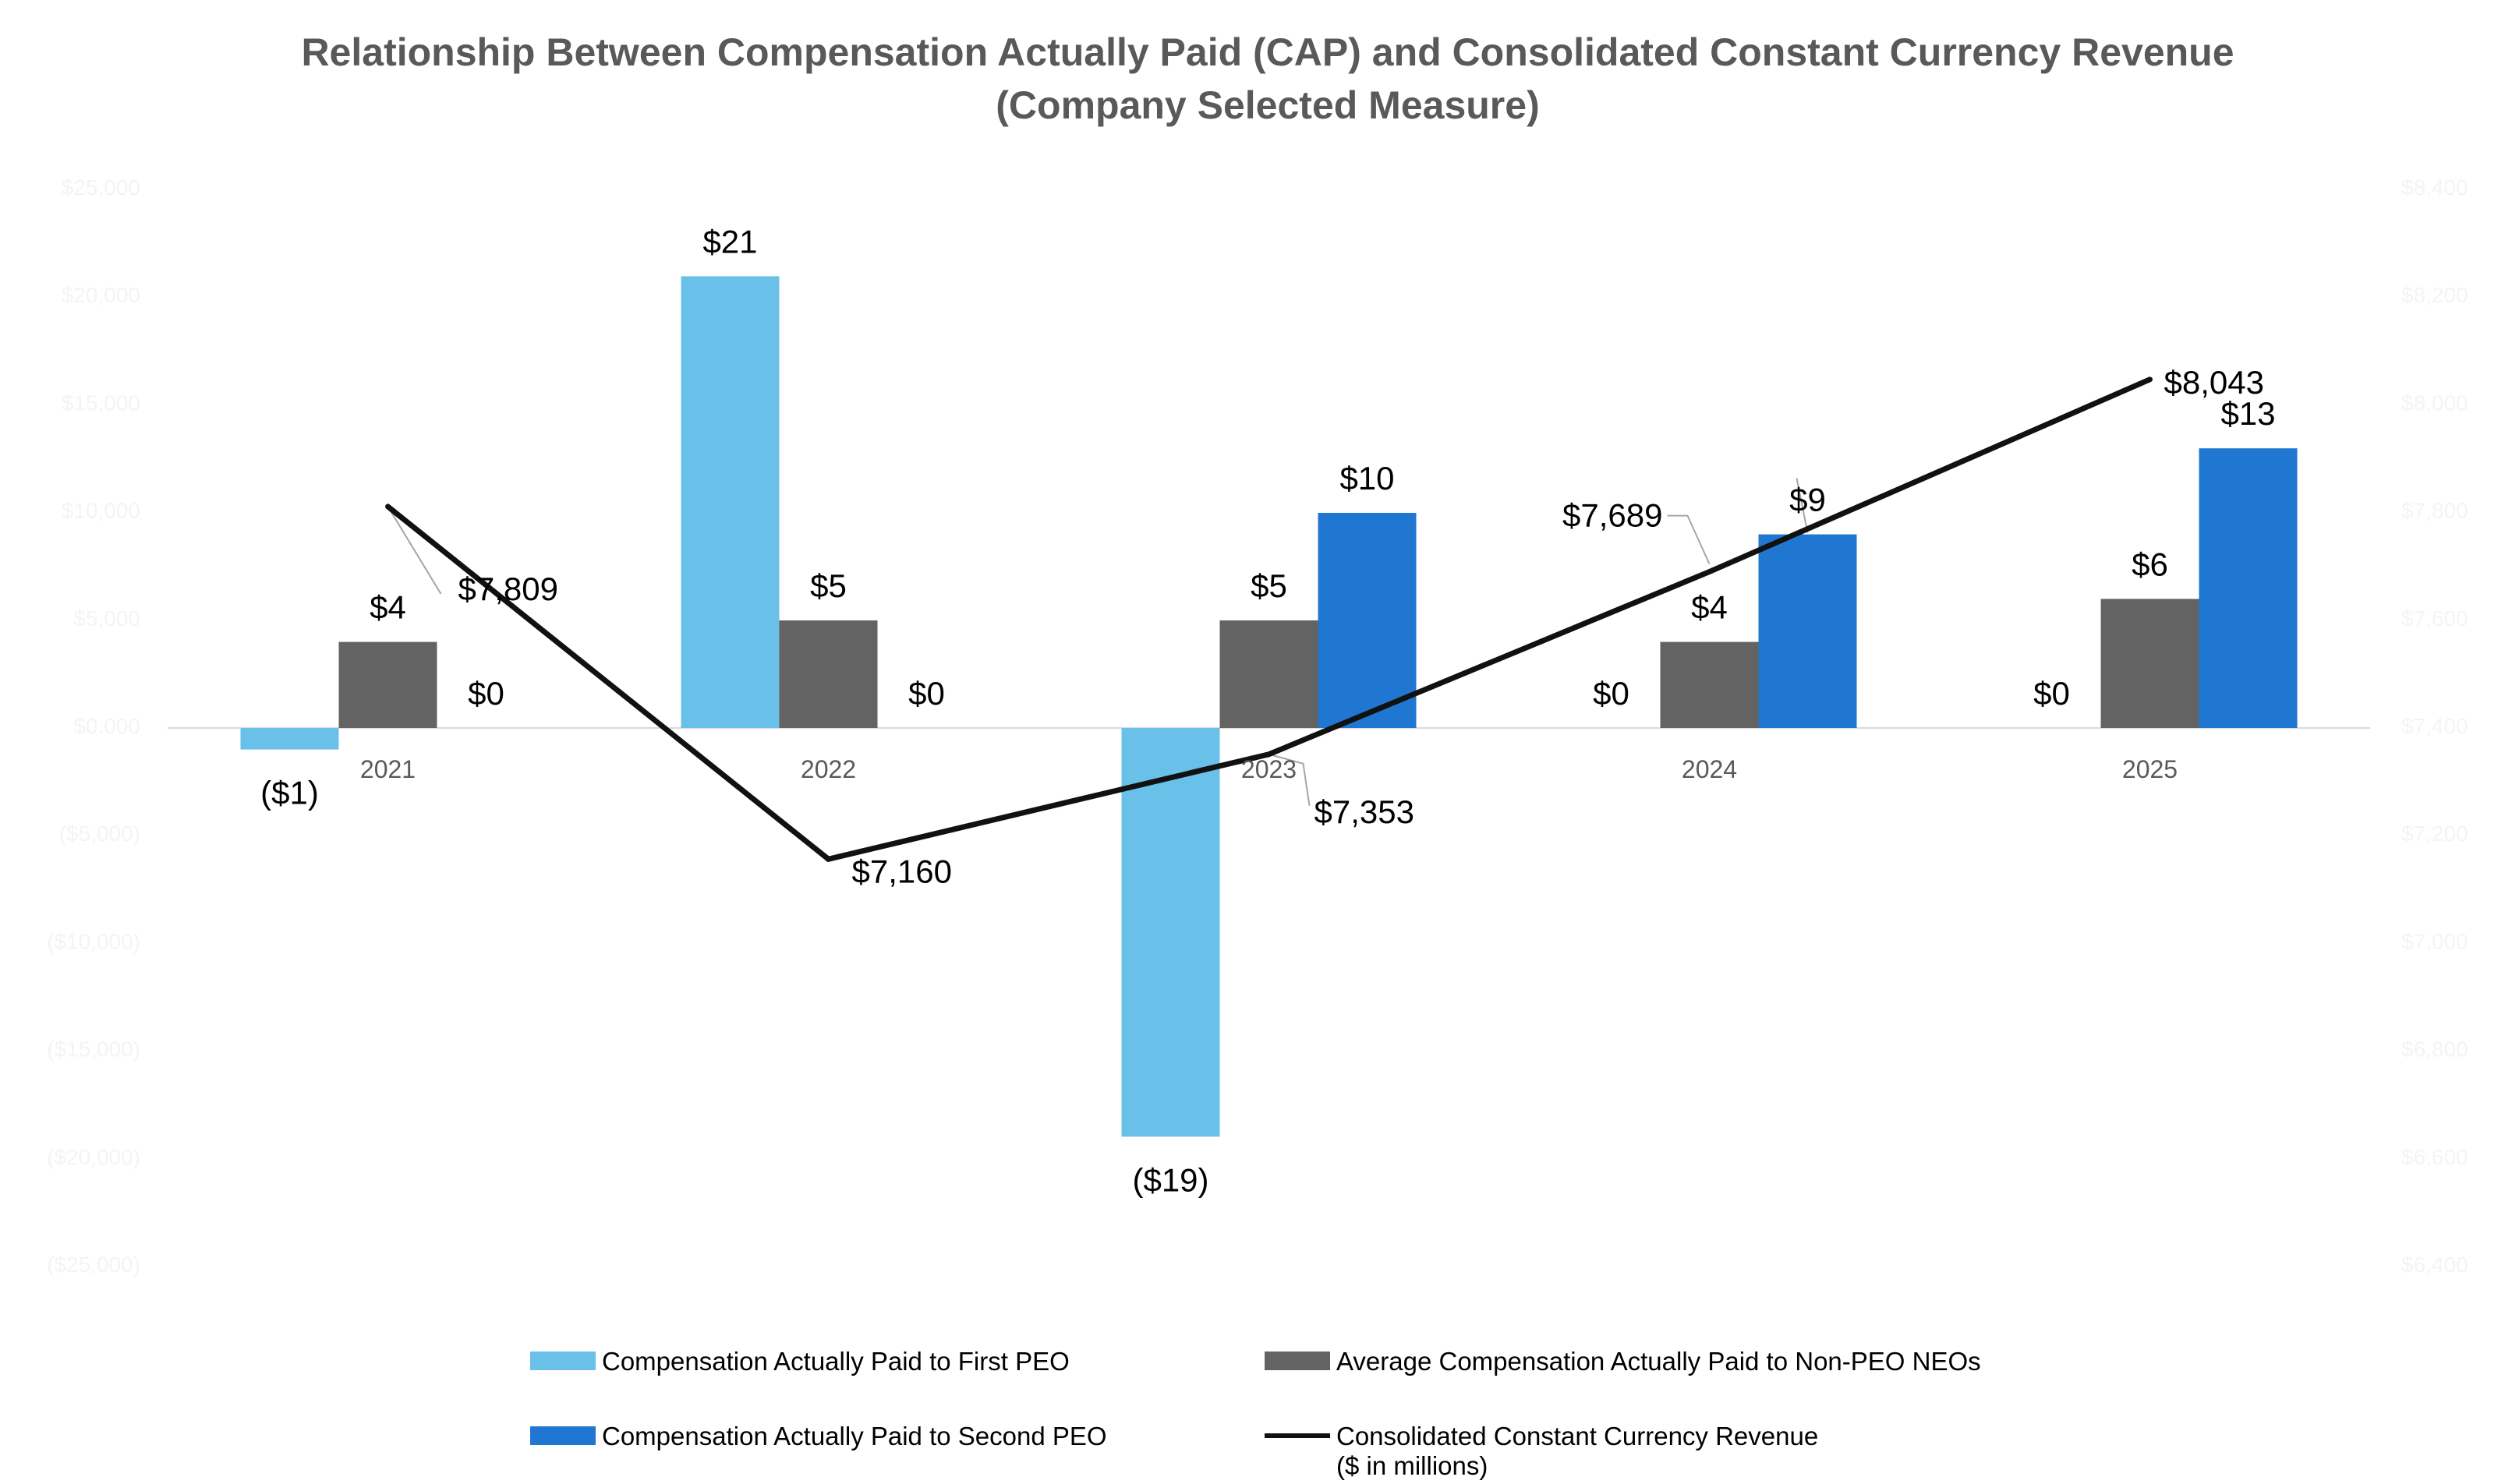  Describe the element at coordinates (106, 618) in the screenshot. I see `left-axis-tick-label: $5,000` at that location.